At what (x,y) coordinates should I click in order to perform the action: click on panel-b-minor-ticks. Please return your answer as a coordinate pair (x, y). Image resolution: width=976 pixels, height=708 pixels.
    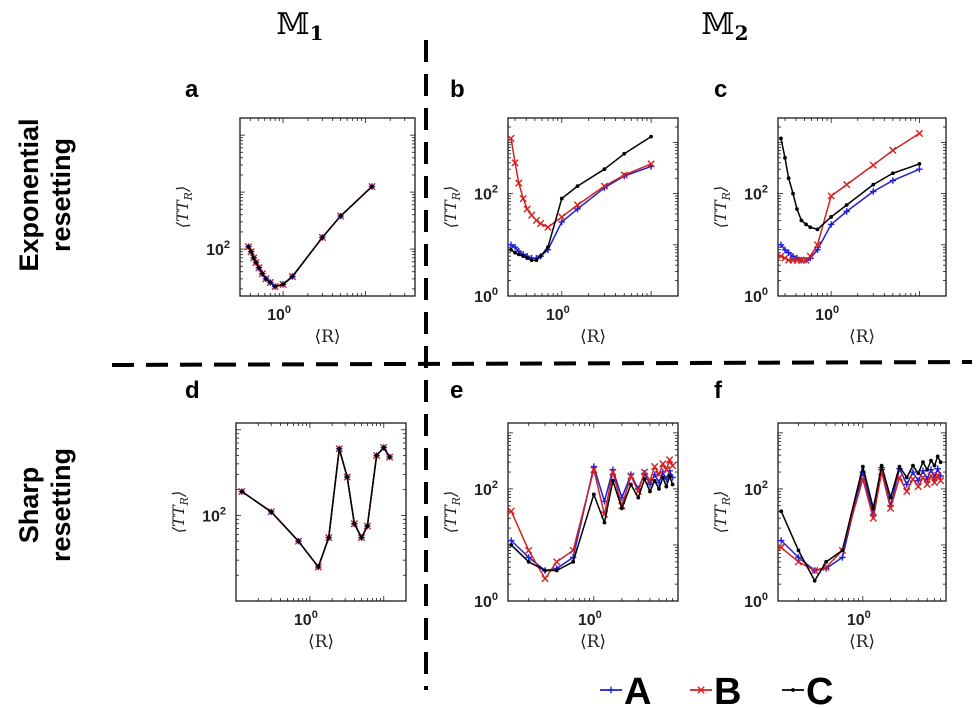
    Looking at the image, I should click on (593, 207).